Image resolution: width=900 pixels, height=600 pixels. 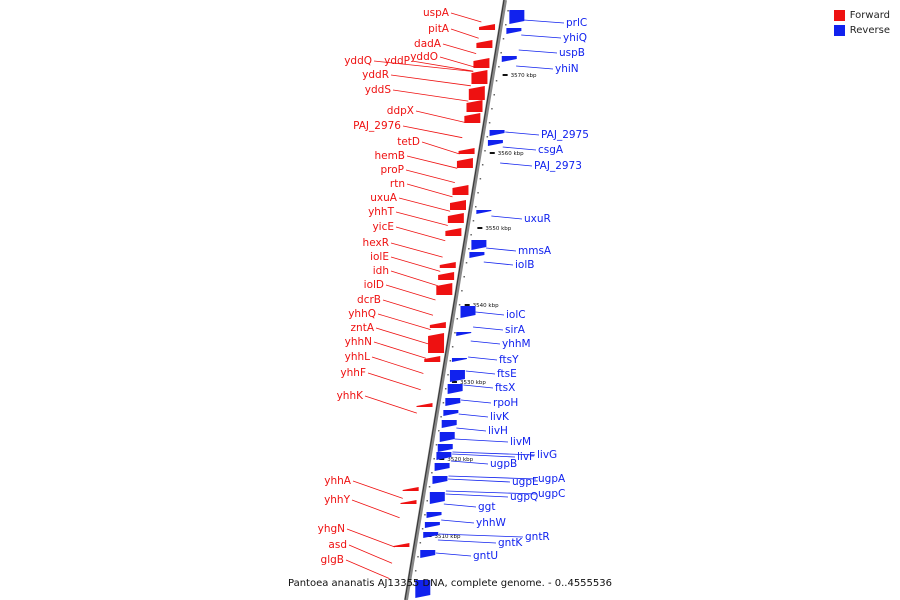 I want to click on reverse-gene-label: ugpA, so click(x=552, y=479).